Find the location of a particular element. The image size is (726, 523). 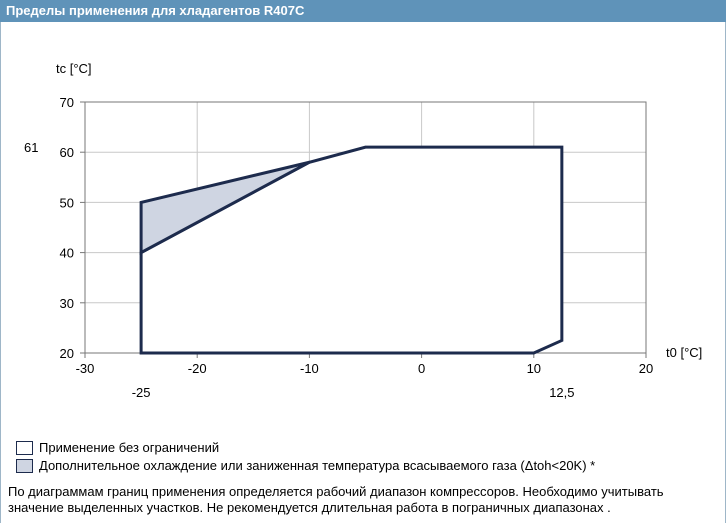

x-limit-label: 12,5 is located at coordinates (561, 392).